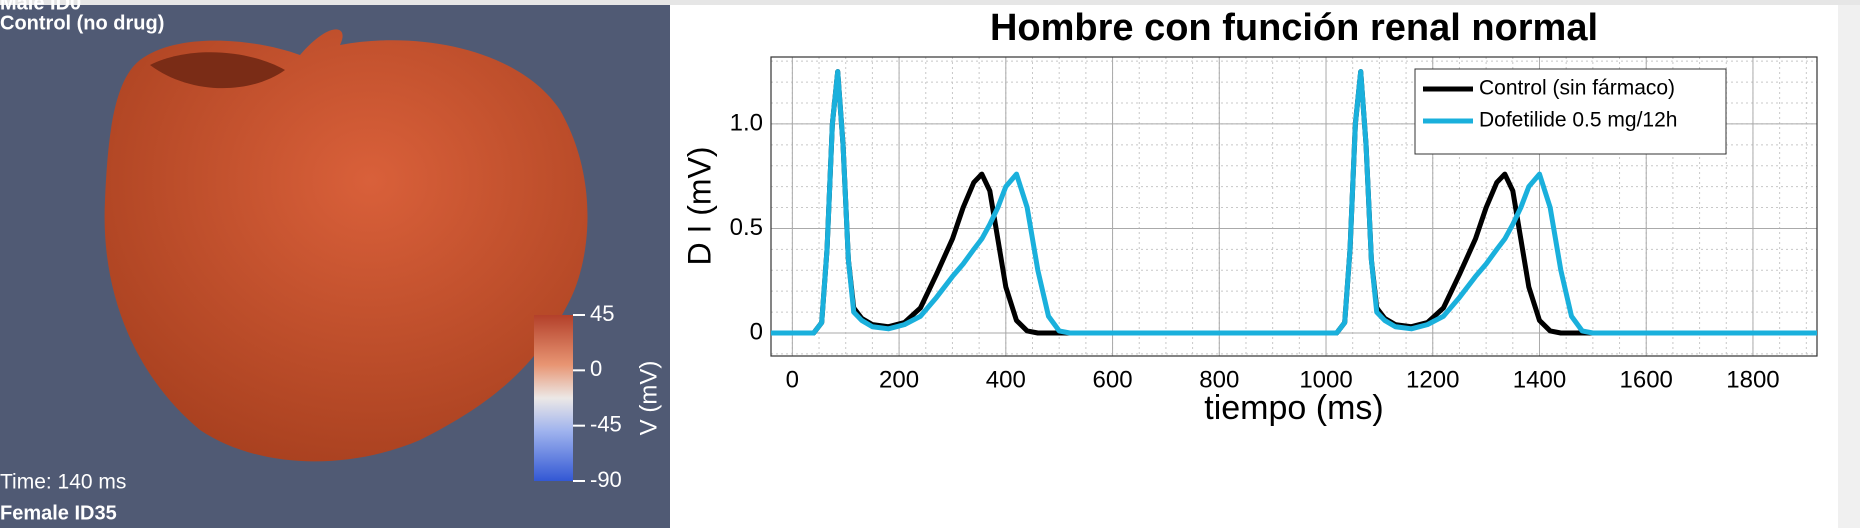 This screenshot has height=528, width=1860. Describe the element at coordinates (1432, 379) in the screenshot. I see `x-tick-label: 1200` at that location.